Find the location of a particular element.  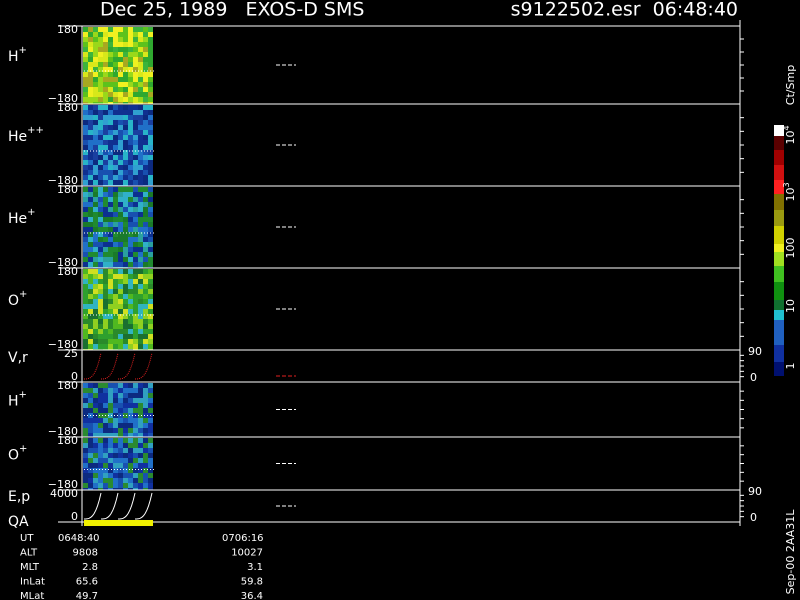

panel-label: E,p is located at coordinates (19, 497).